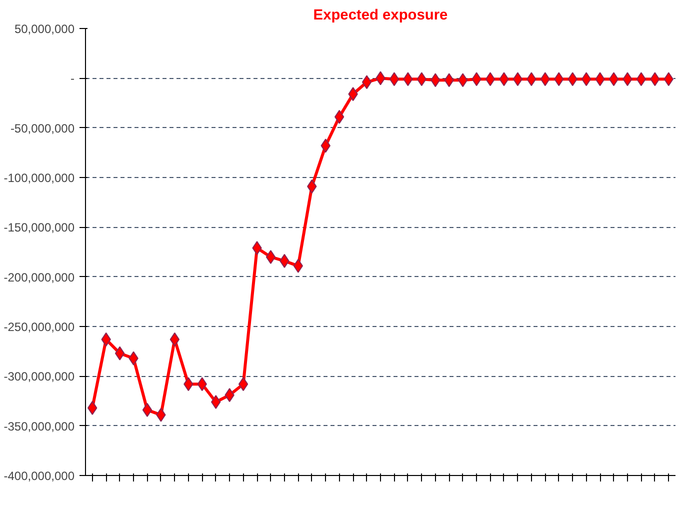 The image size is (686, 506). I want to click on y-tick-label: 50,000,000, so click(44, 29).